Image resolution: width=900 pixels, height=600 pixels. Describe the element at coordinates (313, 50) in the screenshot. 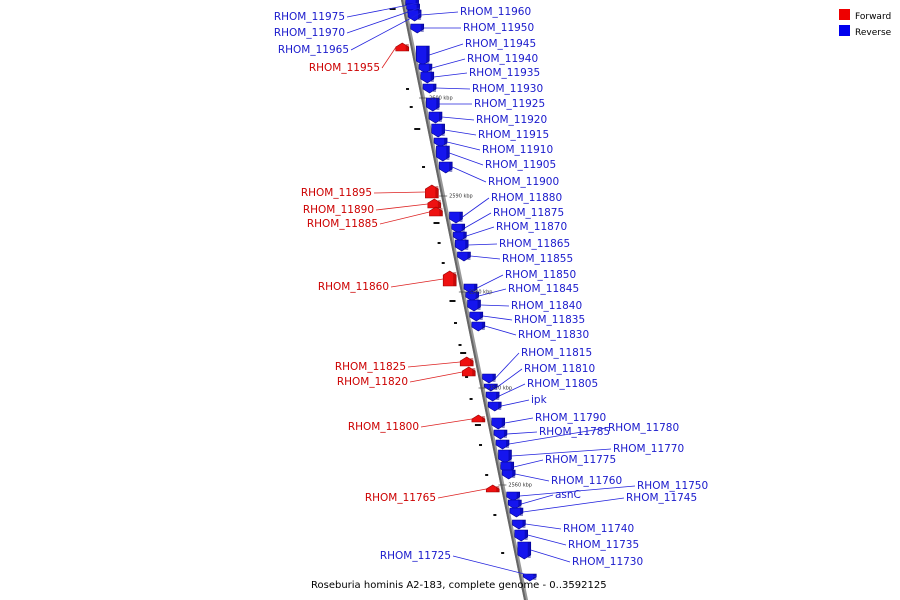

I see `gene-label: RHOM_11965` at that location.